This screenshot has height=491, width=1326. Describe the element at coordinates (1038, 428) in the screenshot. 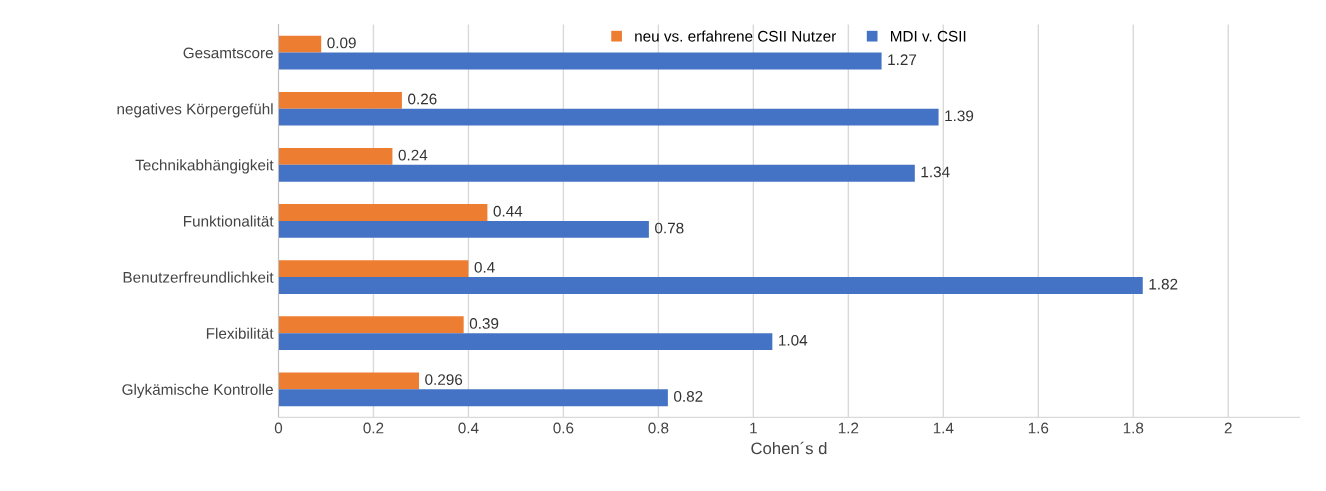

I see `x-tick-label: 1.6` at that location.